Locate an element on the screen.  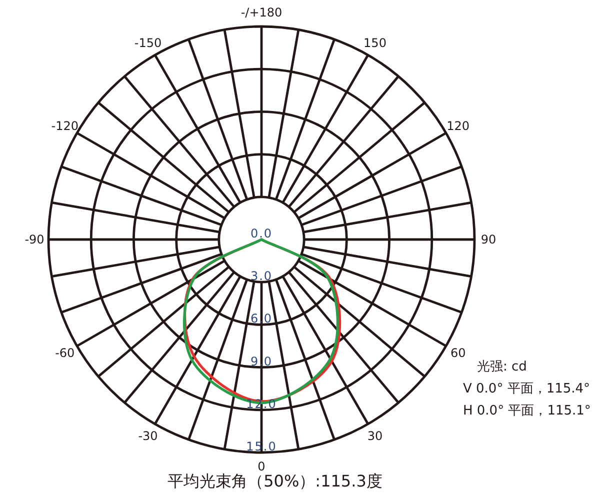
tick-label: 0.0 is located at coordinates (261, 233).